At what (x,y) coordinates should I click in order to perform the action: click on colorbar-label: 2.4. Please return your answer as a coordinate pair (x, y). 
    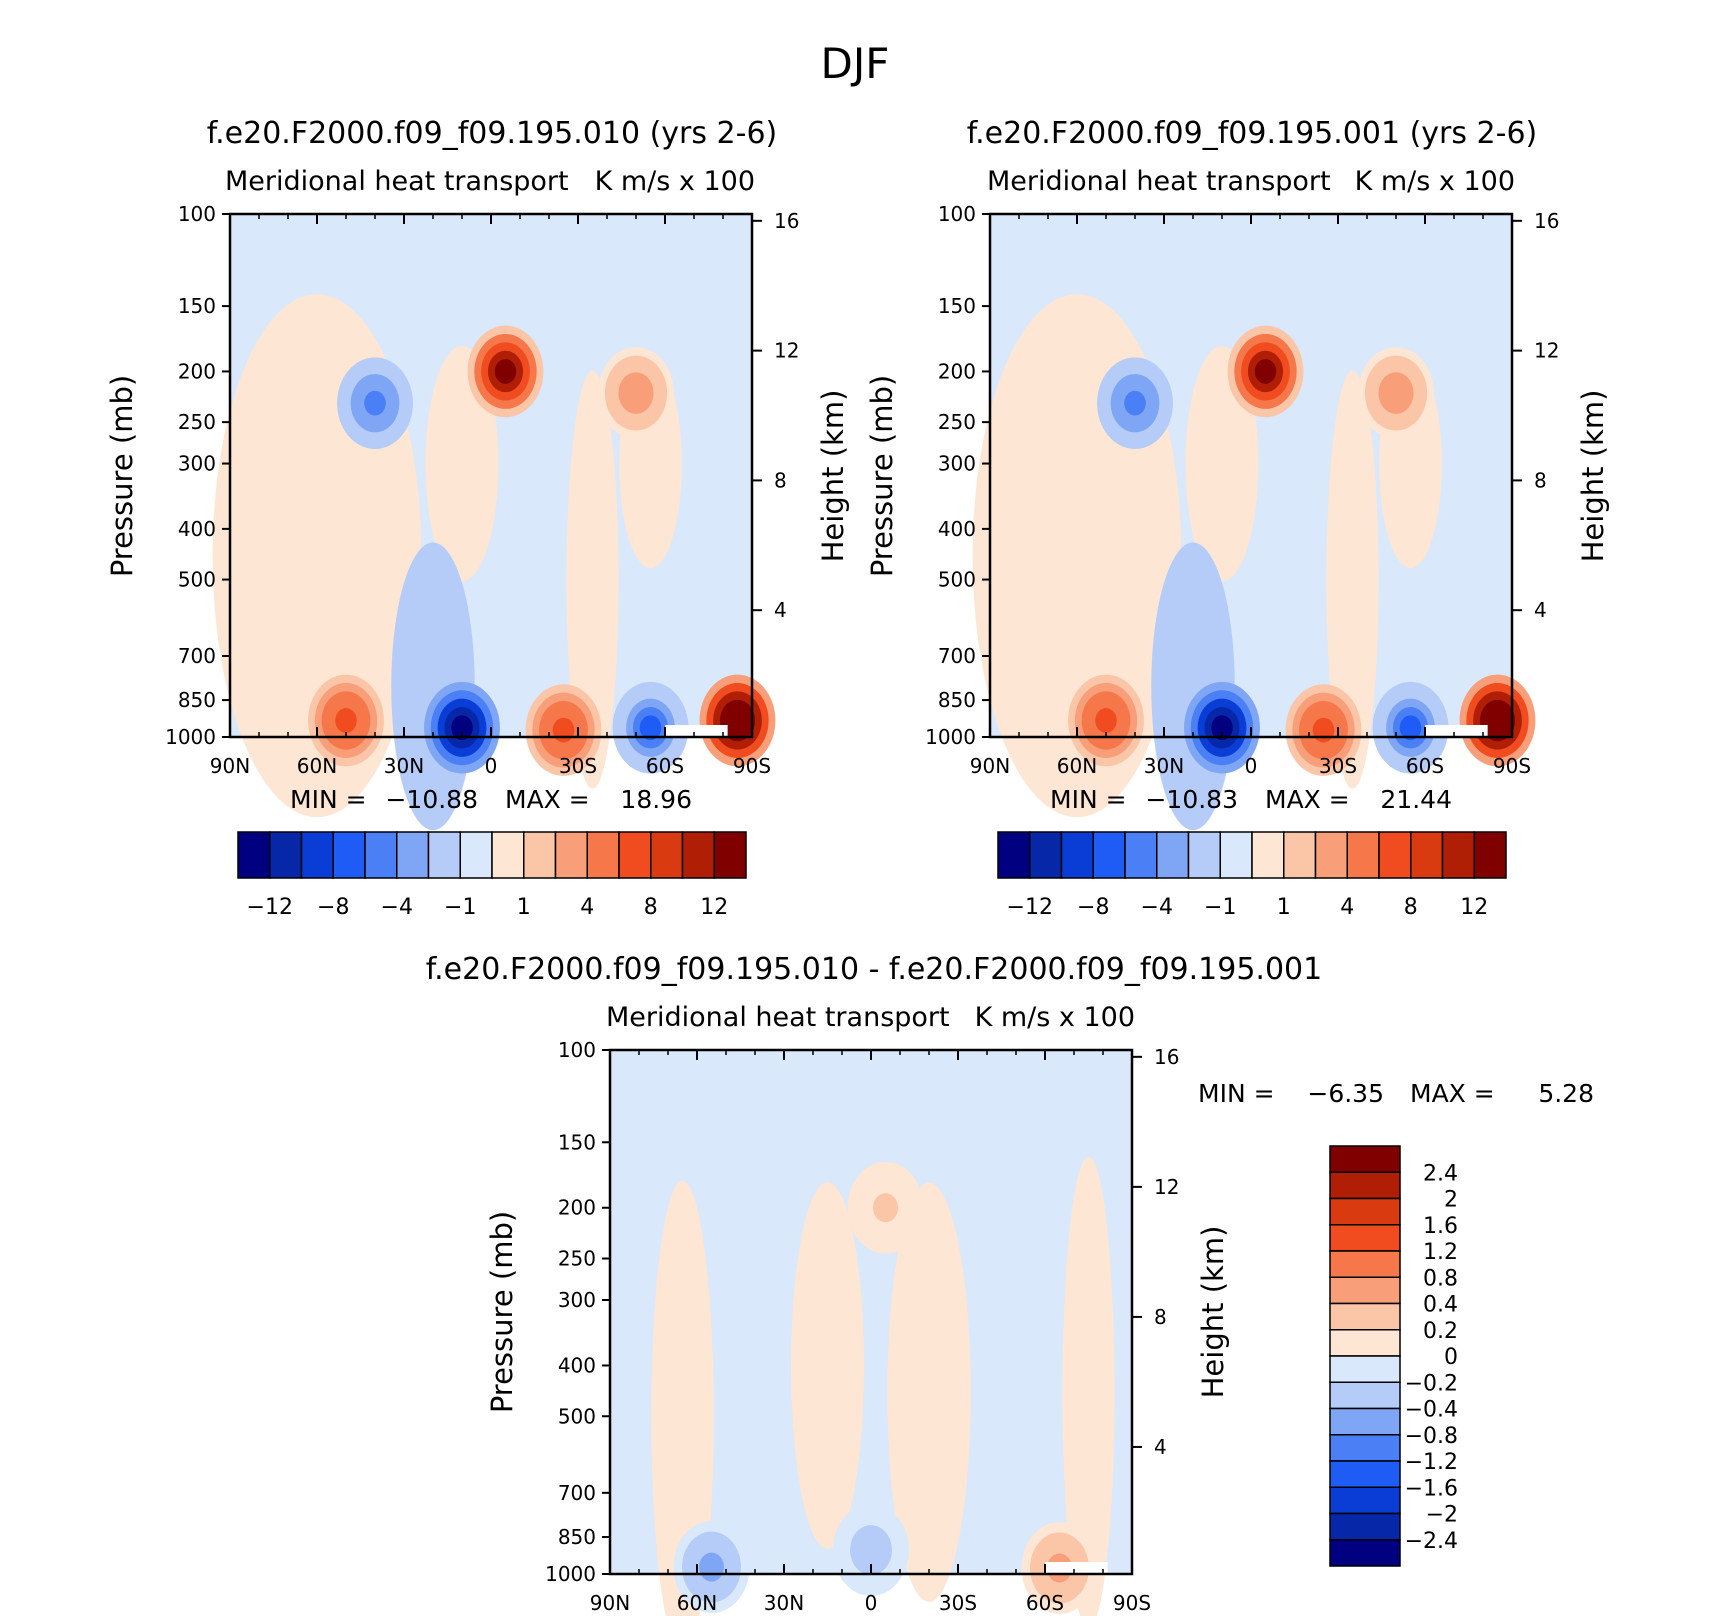
    Looking at the image, I should click on (1440, 1173).